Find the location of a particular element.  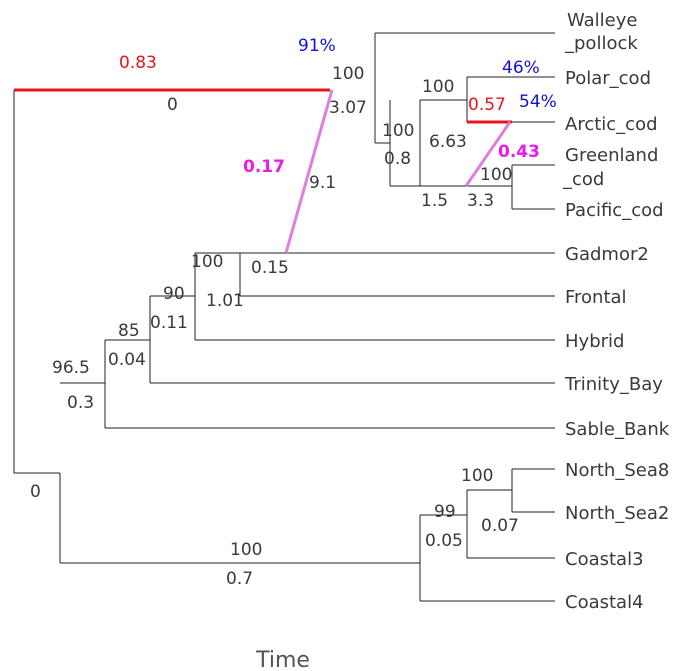

node-label-east-length: 0.7 is located at coordinates (239, 579).